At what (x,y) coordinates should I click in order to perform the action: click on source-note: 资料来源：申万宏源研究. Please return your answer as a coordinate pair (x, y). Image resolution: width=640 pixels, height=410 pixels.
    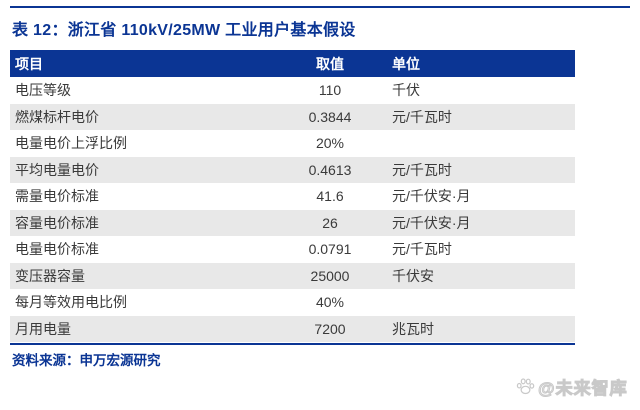
    Looking at the image, I should click on (86, 360).